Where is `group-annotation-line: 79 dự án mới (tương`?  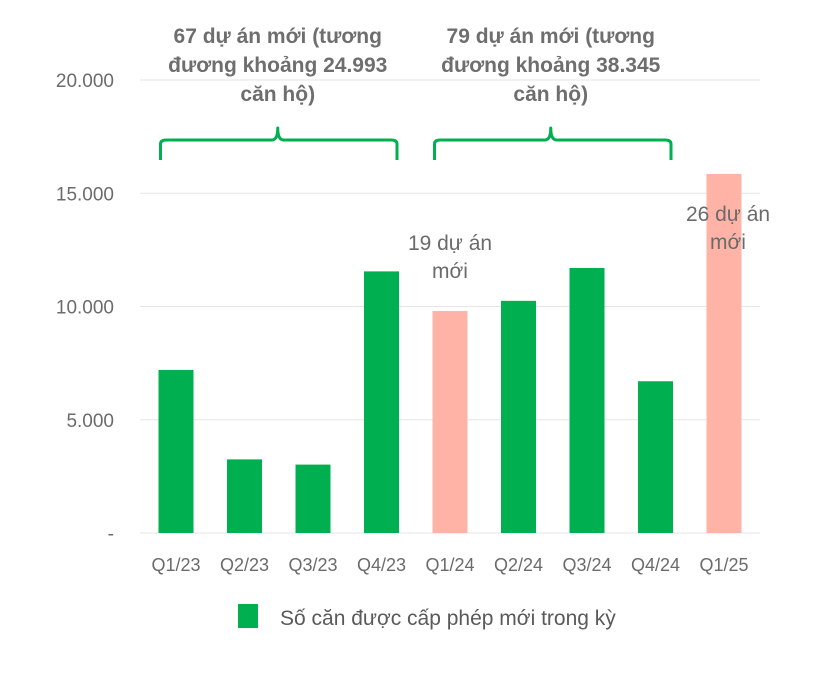 group-annotation-line: 79 dự án mới (tương is located at coordinates (551, 36).